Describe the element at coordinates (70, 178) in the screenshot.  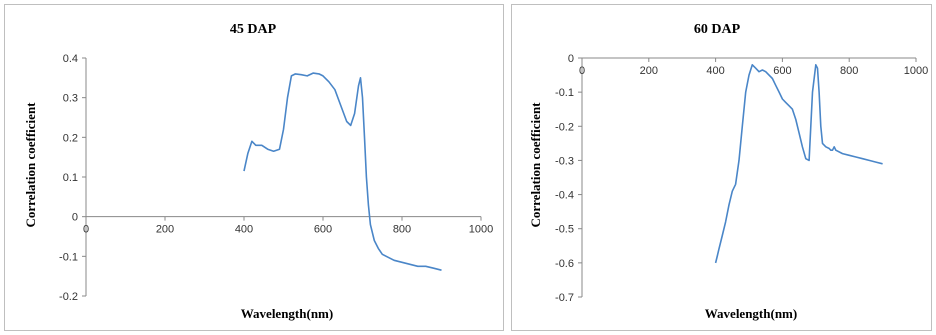
I see `y-tick-label: 0.1` at that location.